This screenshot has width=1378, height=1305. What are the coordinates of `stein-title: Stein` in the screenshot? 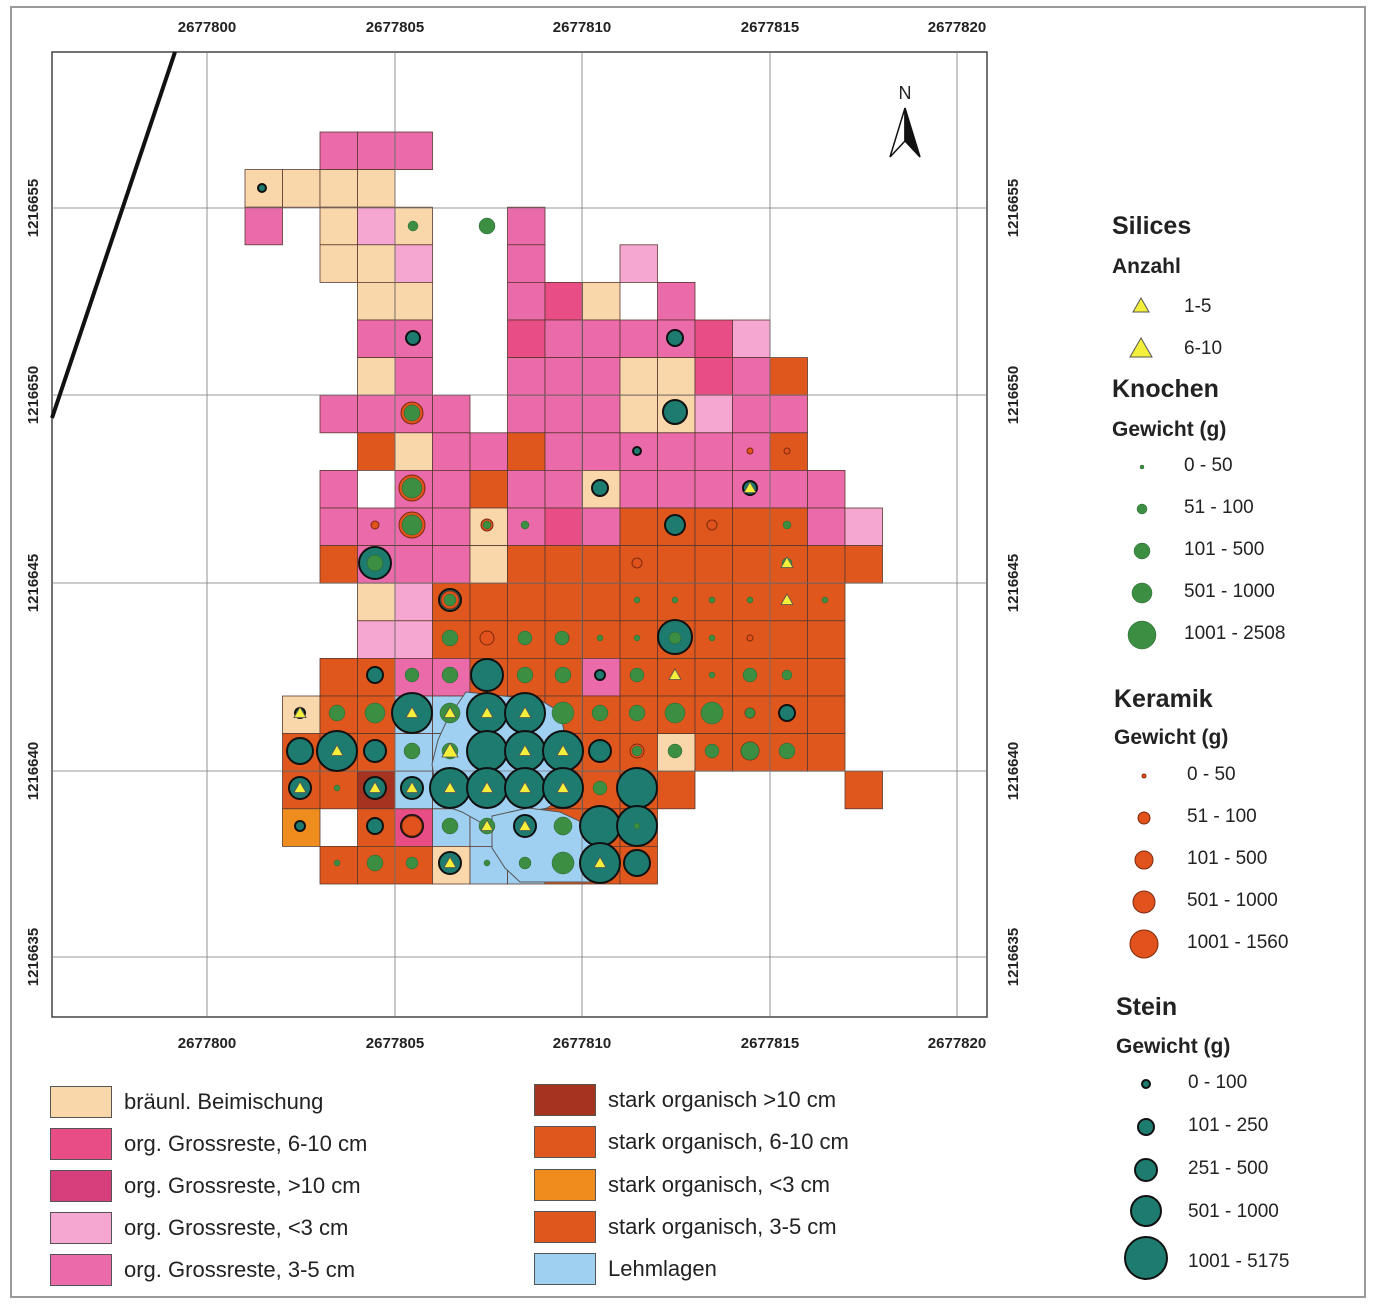 It's located at (1147, 1007).